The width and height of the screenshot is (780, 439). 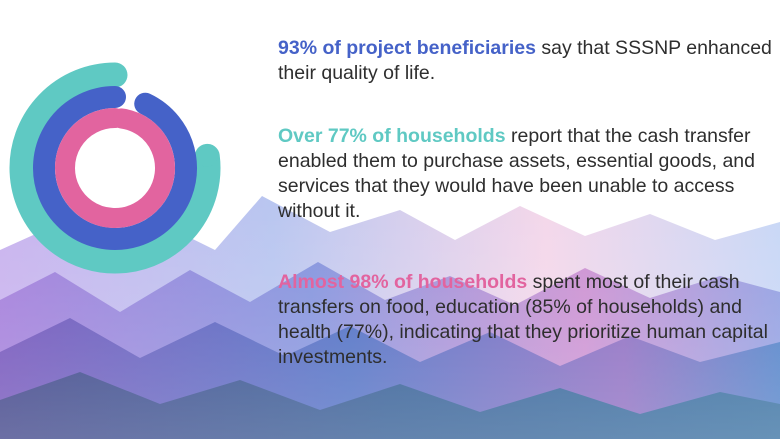 I want to click on ring-inner-cap, so click(x=121, y=118).